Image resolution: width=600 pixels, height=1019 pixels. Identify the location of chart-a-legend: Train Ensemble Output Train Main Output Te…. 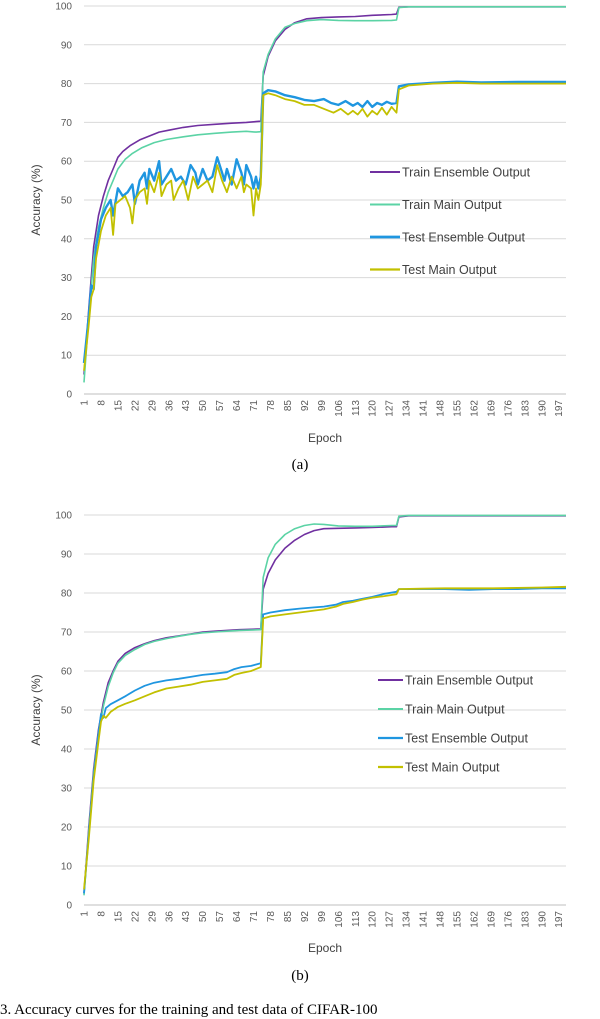
(450, 221).